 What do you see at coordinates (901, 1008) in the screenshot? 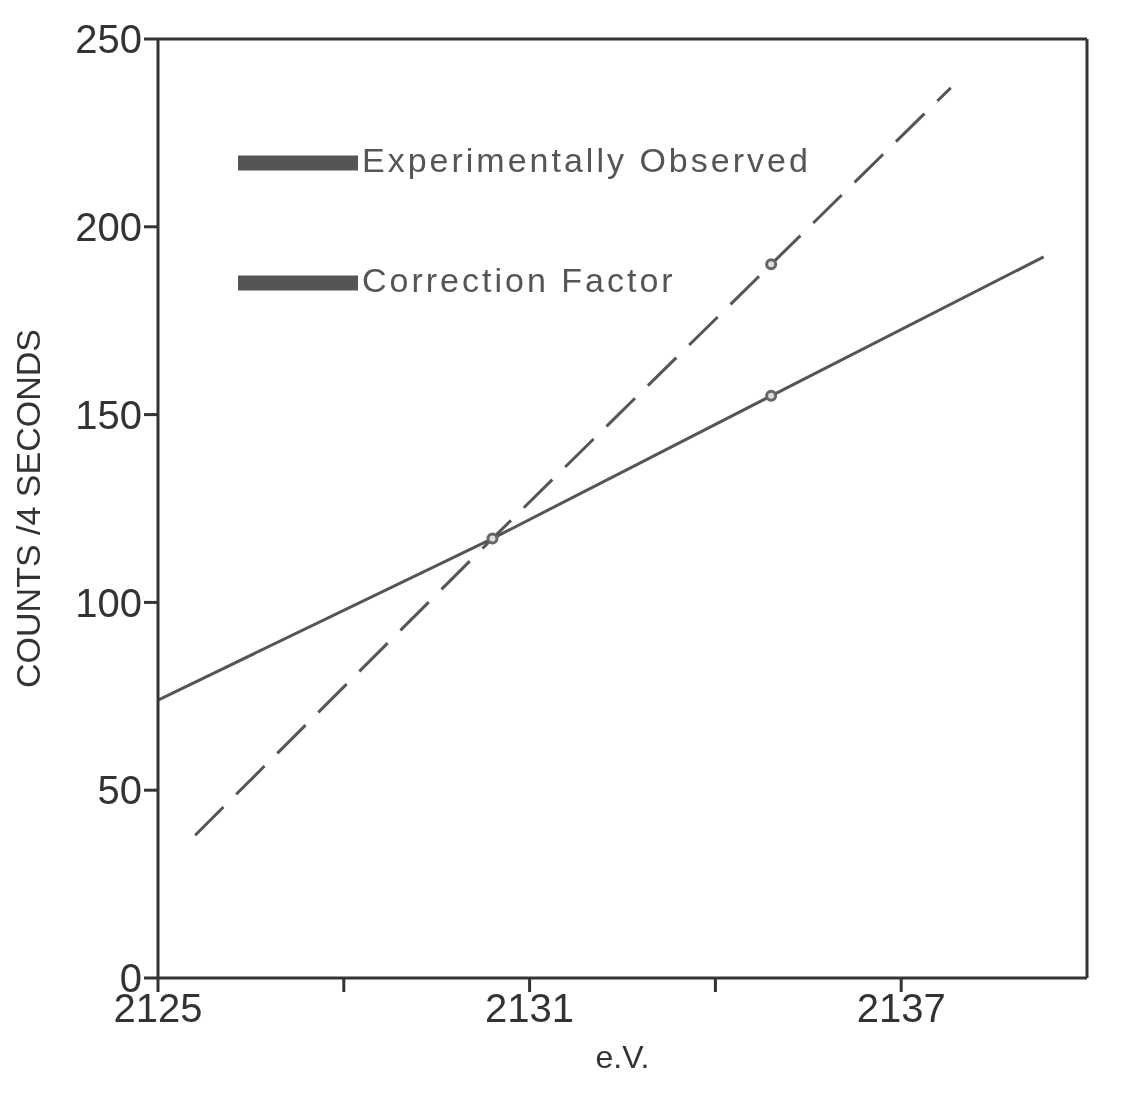
I see `x-tick-label: 2137` at bounding box center [901, 1008].